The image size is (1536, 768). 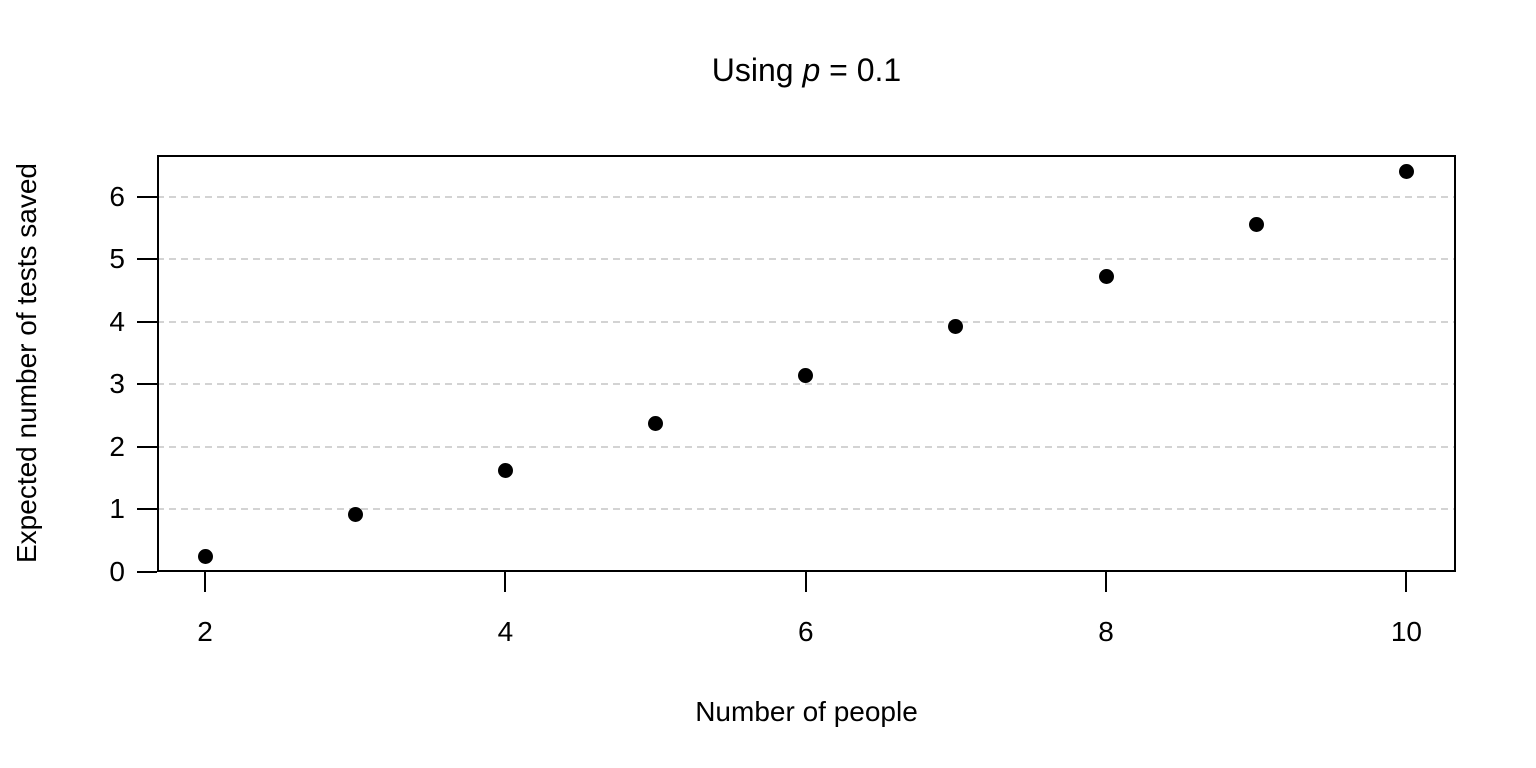 I want to click on y-axis-title: Expected number of tests saved, so click(x=26, y=363).